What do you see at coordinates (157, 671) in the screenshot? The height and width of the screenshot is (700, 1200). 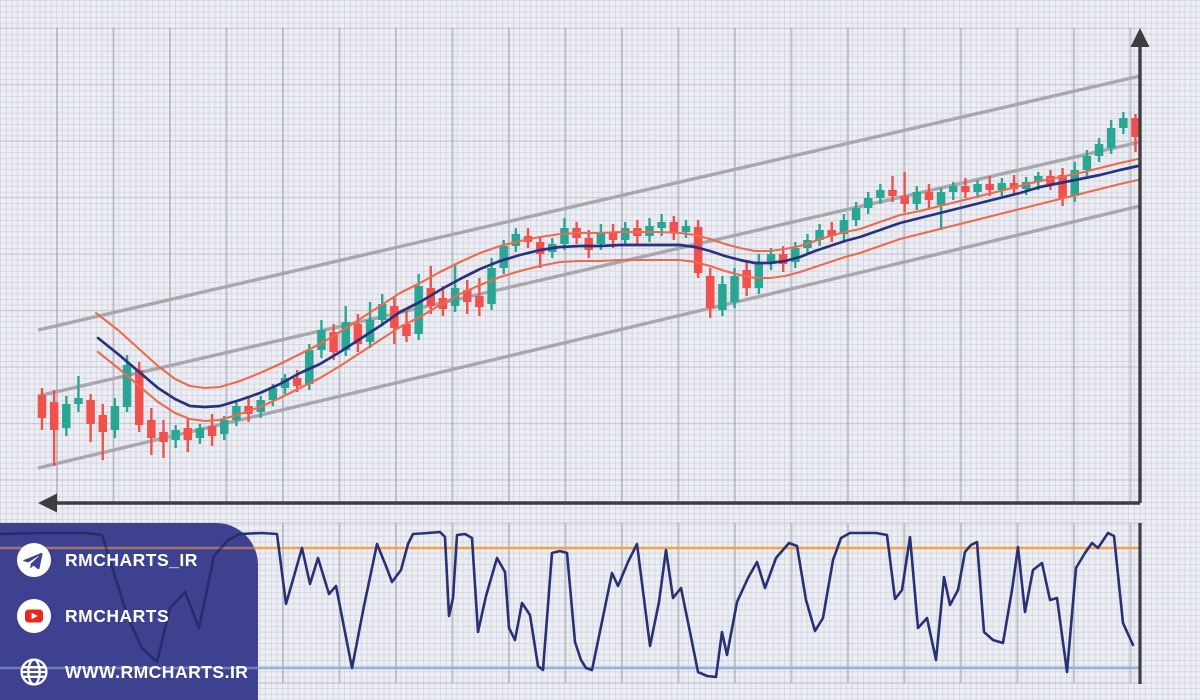 I see `website-url: WWW.RMCHARTS.IR` at bounding box center [157, 671].